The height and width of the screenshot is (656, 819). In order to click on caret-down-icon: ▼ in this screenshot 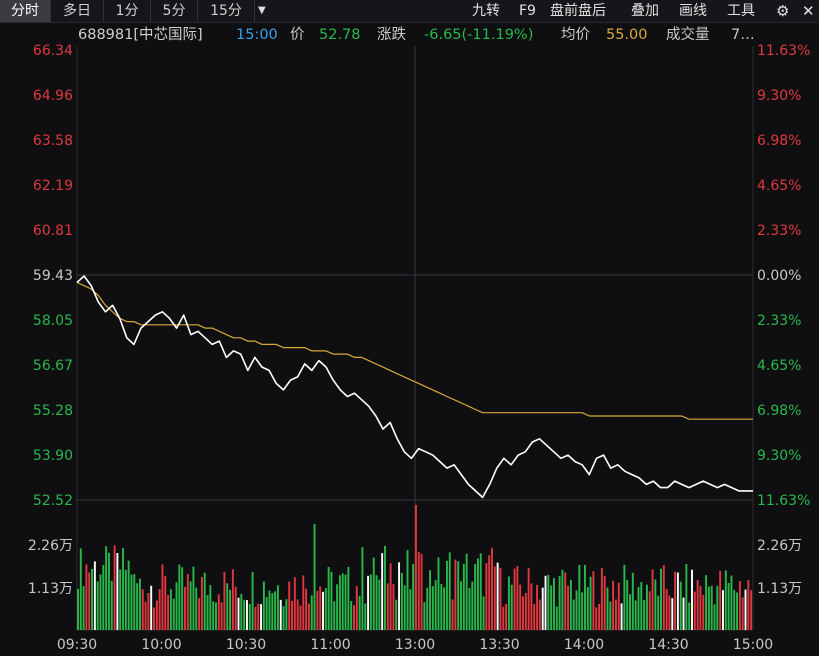, I will do `click(262, 10)`.